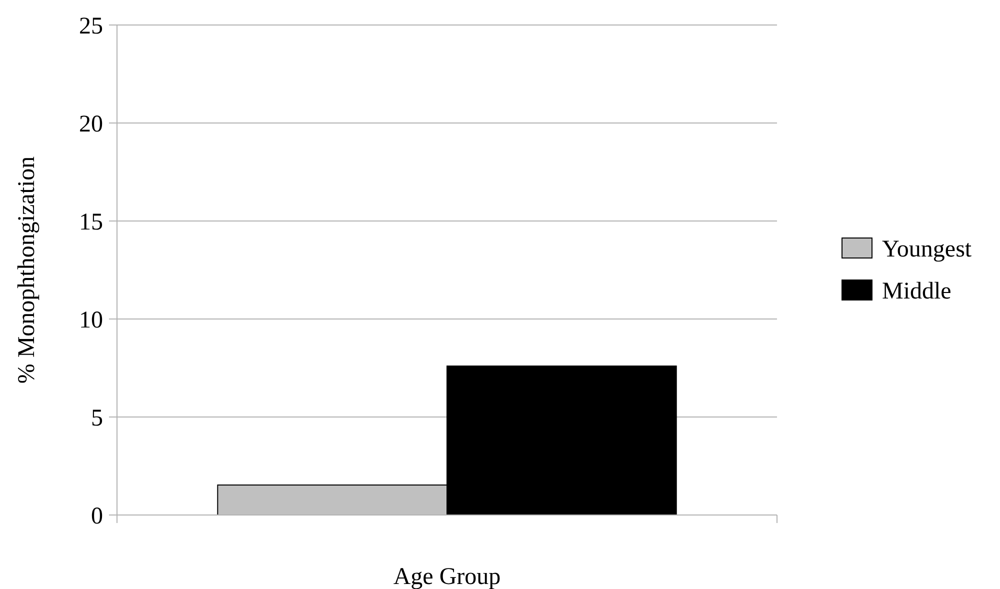  Describe the element at coordinates (917, 291) in the screenshot. I see `legend-label: Middle` at that location.